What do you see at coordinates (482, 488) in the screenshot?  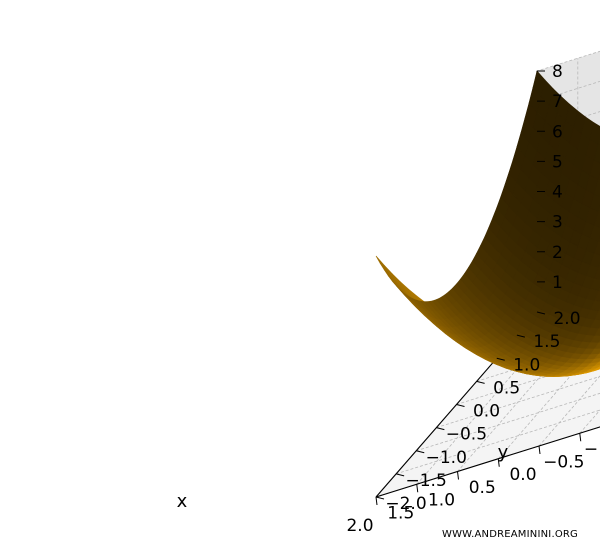 I see `x-tick-label: 0.5` at bounding box center [482, 488].